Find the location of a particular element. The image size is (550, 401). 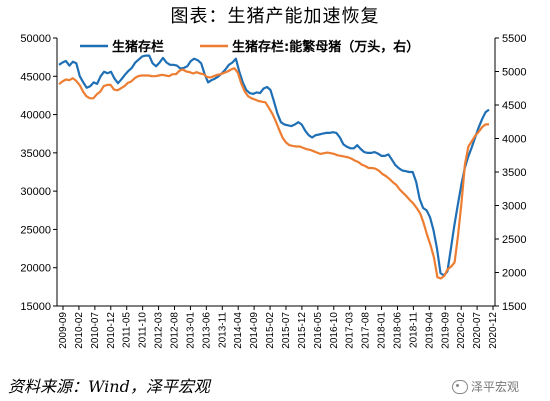

left-tick-label: 15000 is located at coordinates (35, 307).